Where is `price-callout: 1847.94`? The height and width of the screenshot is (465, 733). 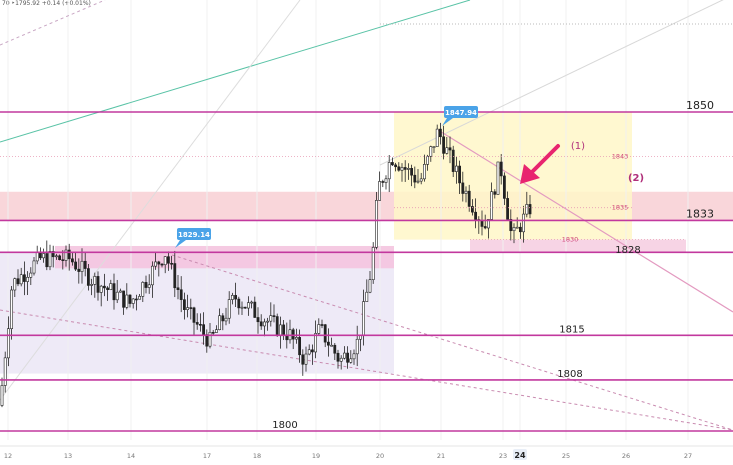 price-callout: 1847.94 is located at coordinates (460, 116).